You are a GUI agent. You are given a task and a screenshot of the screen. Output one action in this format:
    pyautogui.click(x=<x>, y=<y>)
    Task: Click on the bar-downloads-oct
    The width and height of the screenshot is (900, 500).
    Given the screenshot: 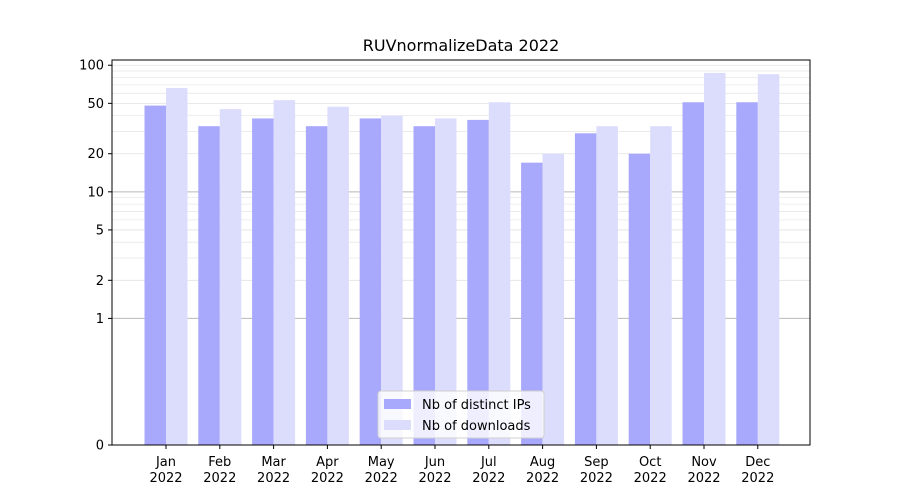 What is the action you would take?
    pyautogui.click(x=661, y=286)
    